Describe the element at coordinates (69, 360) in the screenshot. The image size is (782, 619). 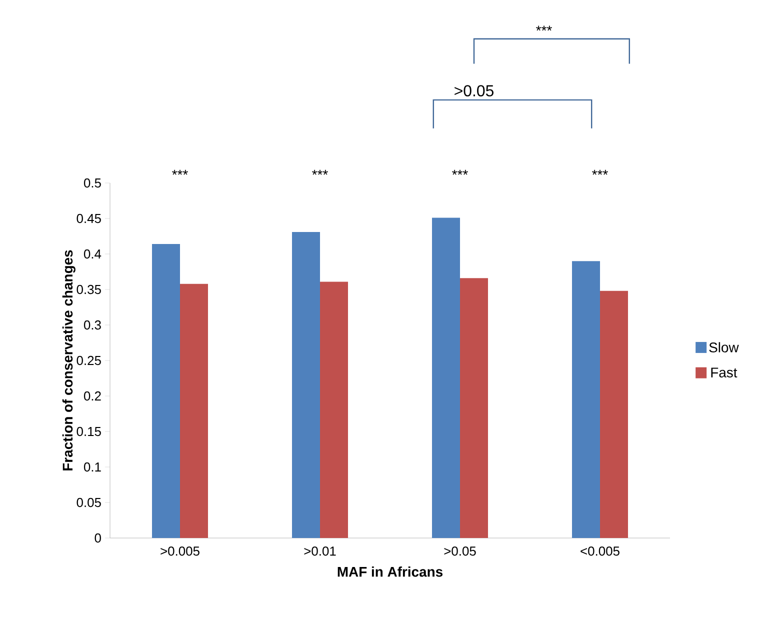
I see `y-axis-title: Fraction of conservative changes` at that location.